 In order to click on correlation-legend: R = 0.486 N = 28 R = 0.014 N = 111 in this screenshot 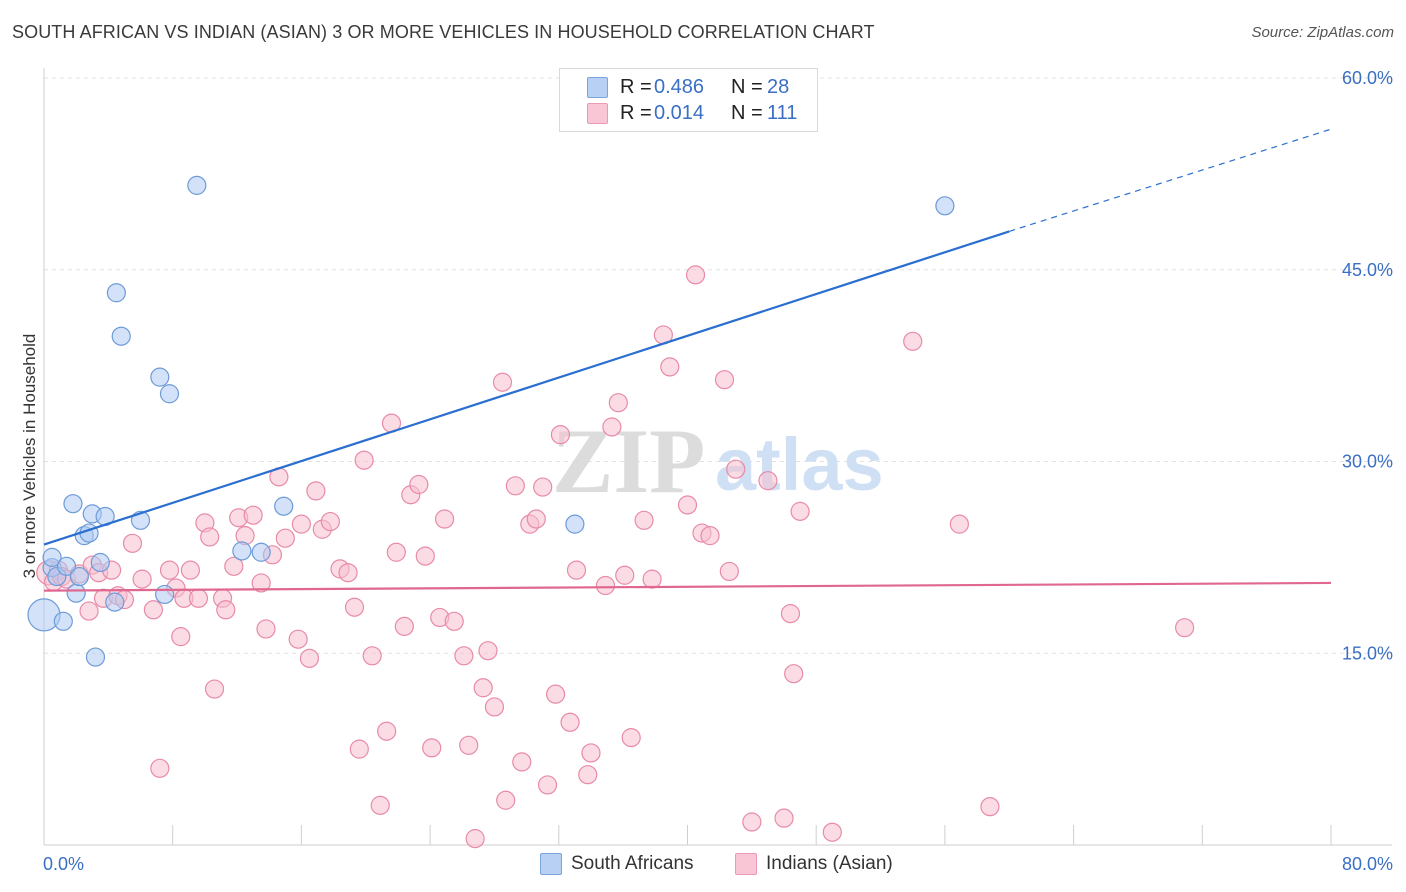, I will do `click(688, 100)`.